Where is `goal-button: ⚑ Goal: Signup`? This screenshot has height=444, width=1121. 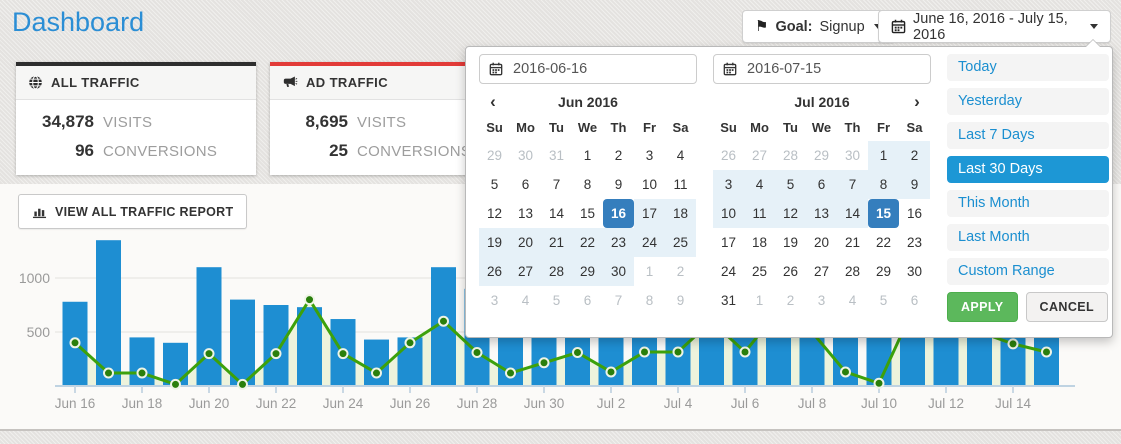 goal-button: ⚑ Goal: Signup is located at coordinates (818, 26).